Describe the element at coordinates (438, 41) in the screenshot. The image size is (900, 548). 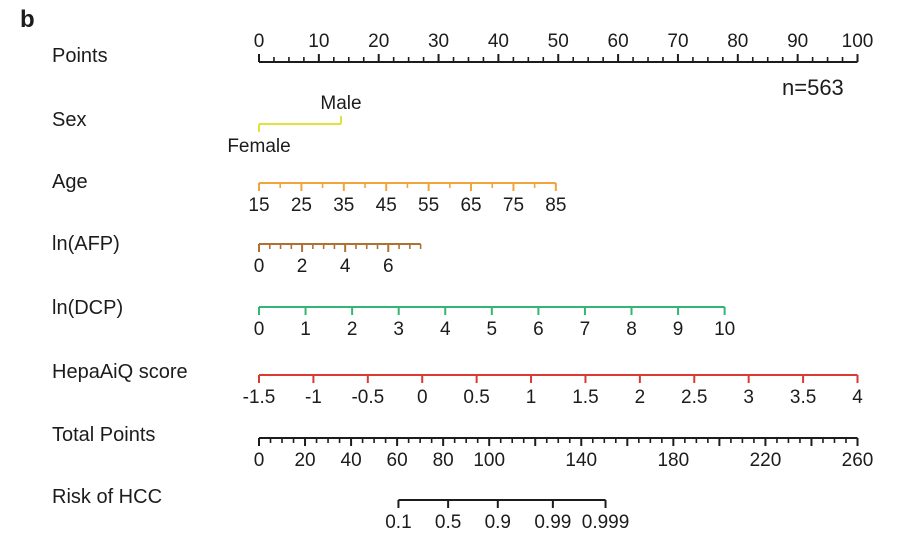
I see `tick-label: 30` at that location.